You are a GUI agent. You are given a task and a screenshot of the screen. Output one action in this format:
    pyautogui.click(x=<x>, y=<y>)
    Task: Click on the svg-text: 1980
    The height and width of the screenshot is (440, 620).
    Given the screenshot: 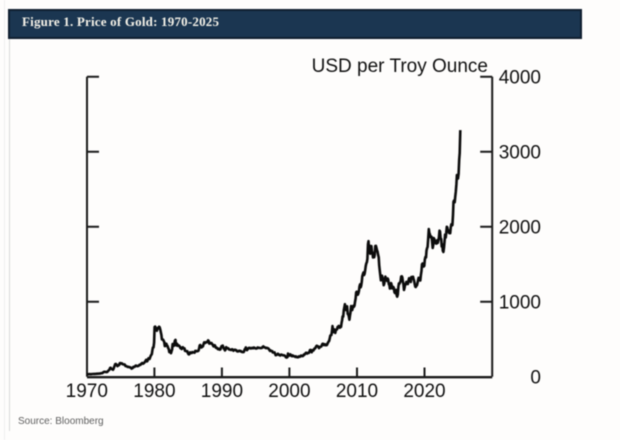 What is the action you would take?
    pyautogui.click(x=154, y=391)
    